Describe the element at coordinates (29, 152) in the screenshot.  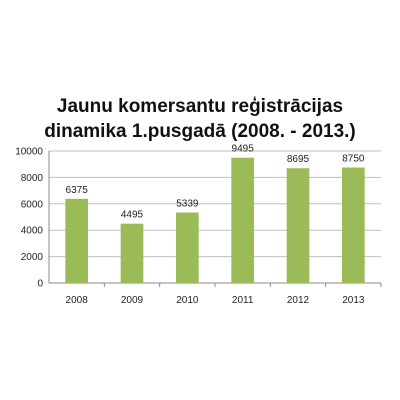
I see `y-tick-label: 10000` at that location.